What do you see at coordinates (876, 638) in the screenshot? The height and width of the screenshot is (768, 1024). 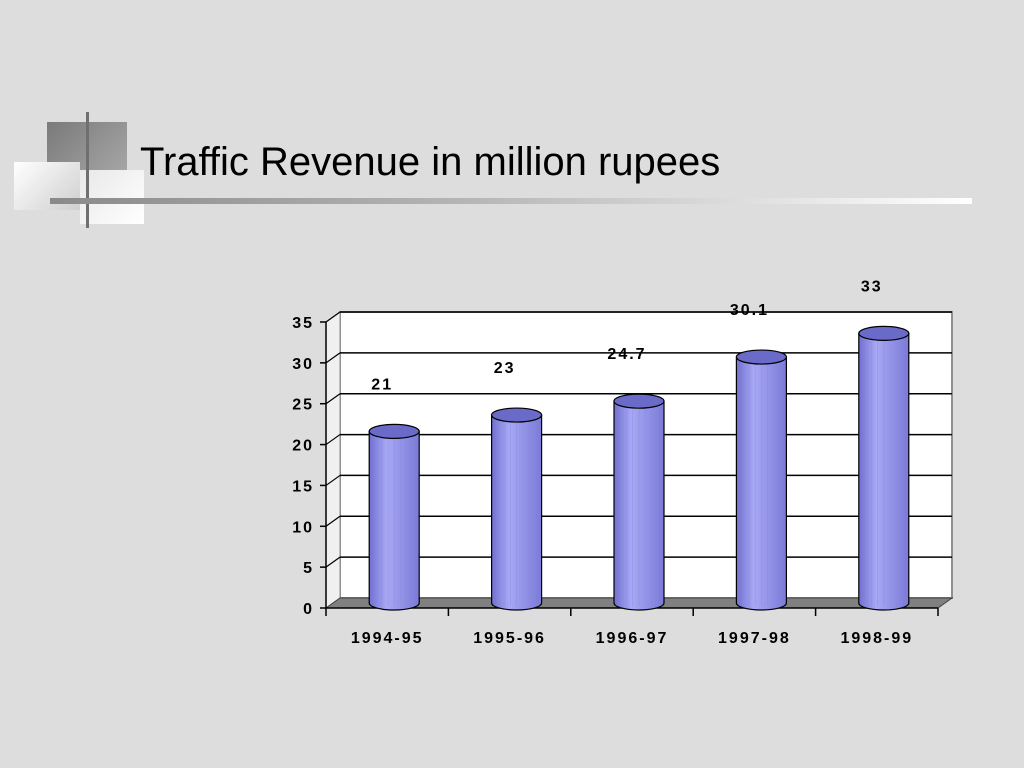 I see `x-tick-label-1998-99: 1998-99` at bounding box center [876, 638].